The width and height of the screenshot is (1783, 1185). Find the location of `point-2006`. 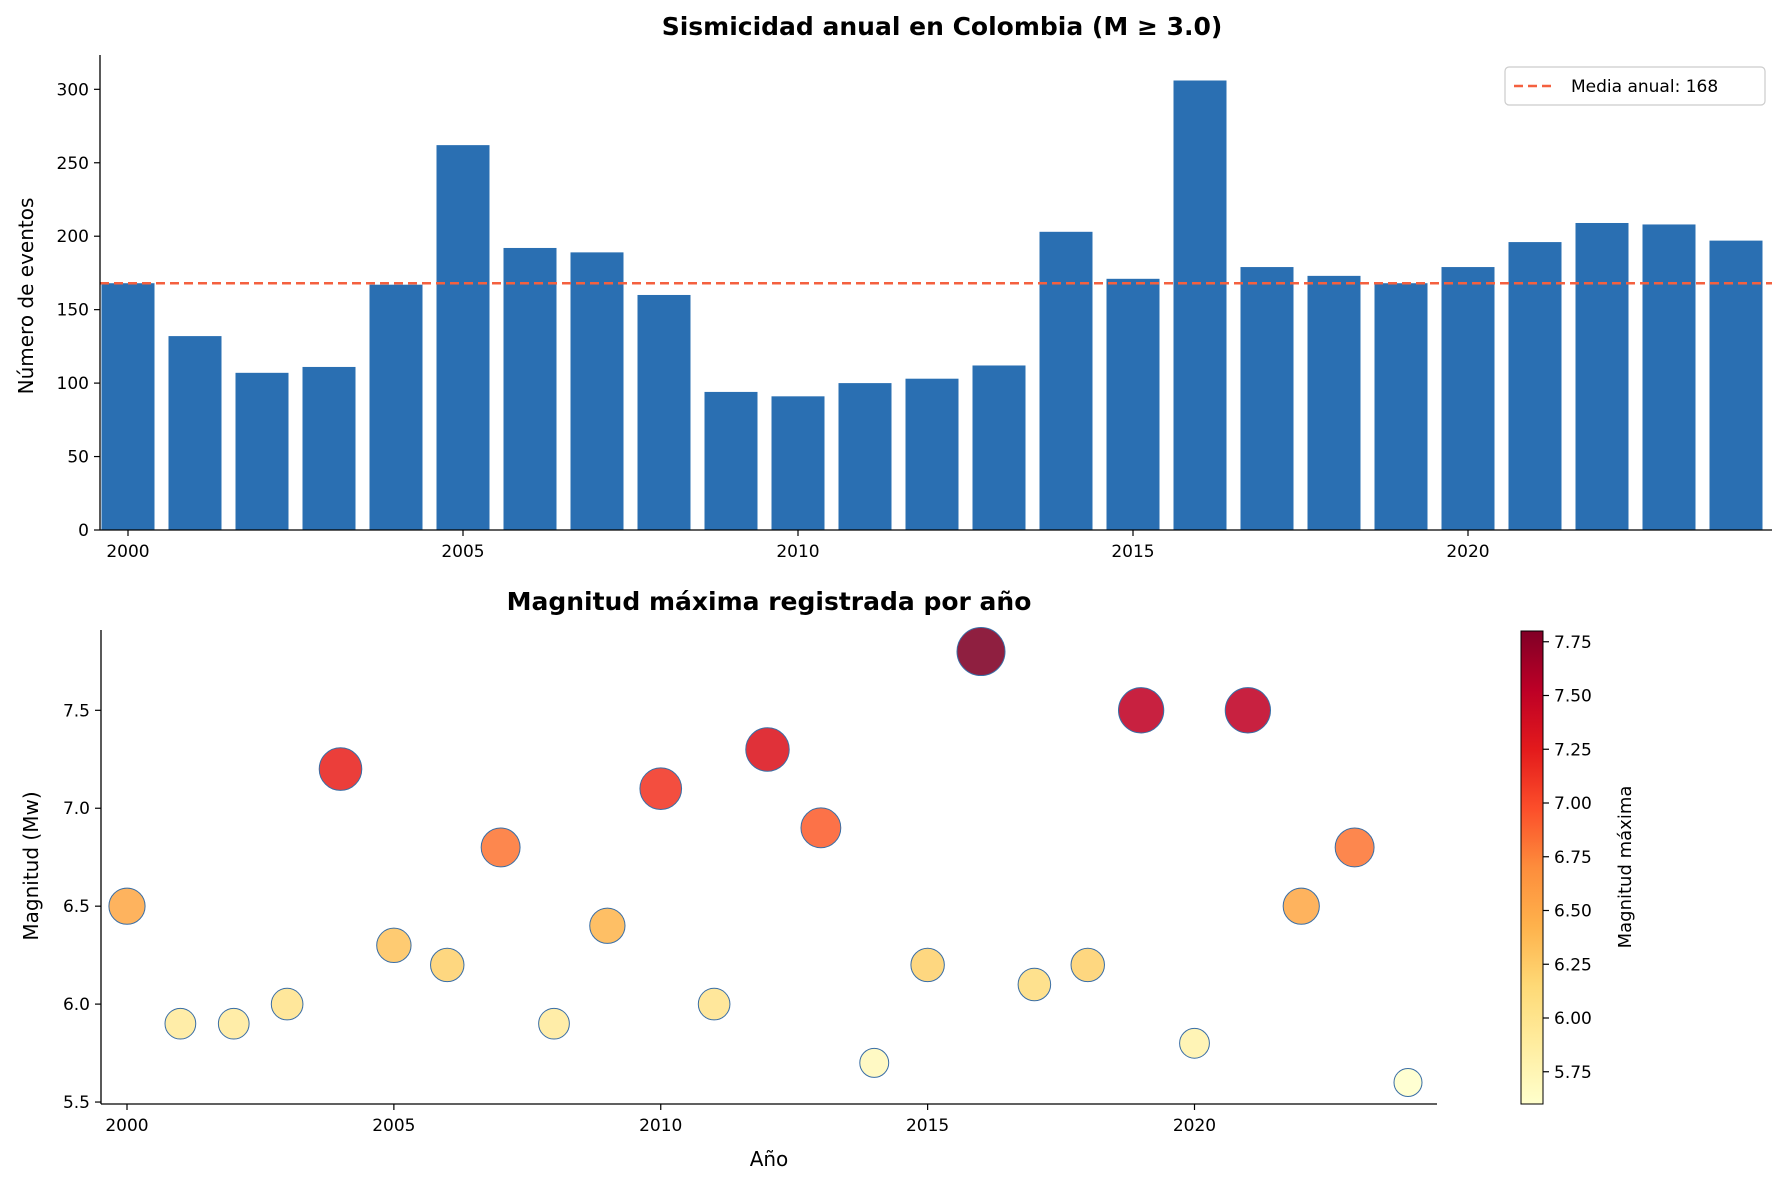

point-2006 is located at coordinates (447, 965).